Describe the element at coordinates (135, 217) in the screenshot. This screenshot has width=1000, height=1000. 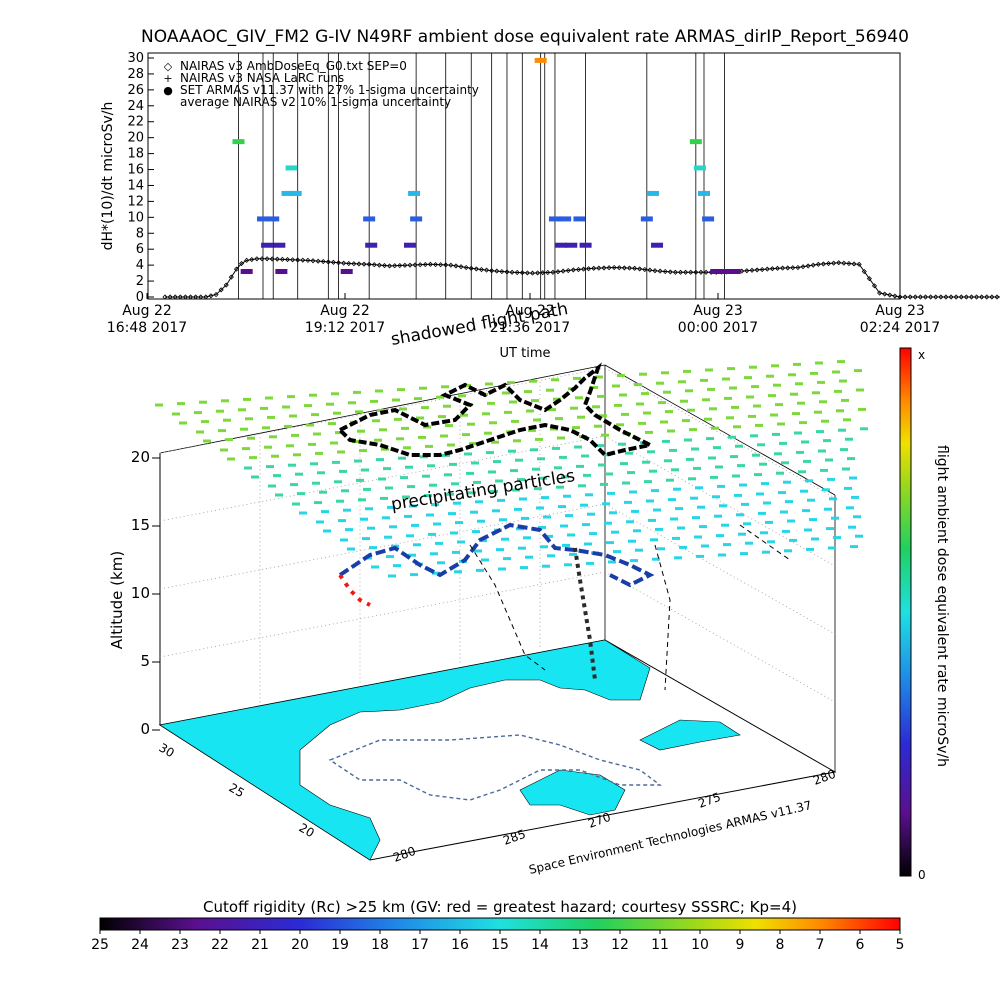
I see `y-tick-label: 10` at that location.